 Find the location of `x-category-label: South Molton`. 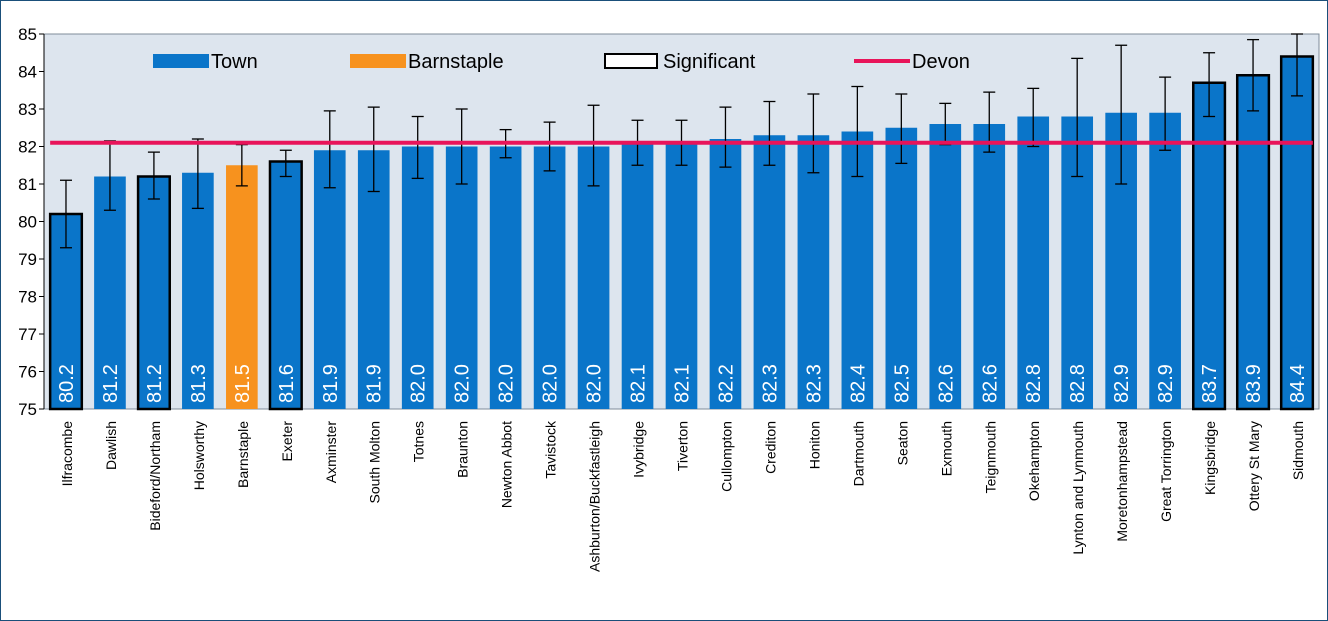

x-category-label: South Molton is located at coordinates (375, 462).